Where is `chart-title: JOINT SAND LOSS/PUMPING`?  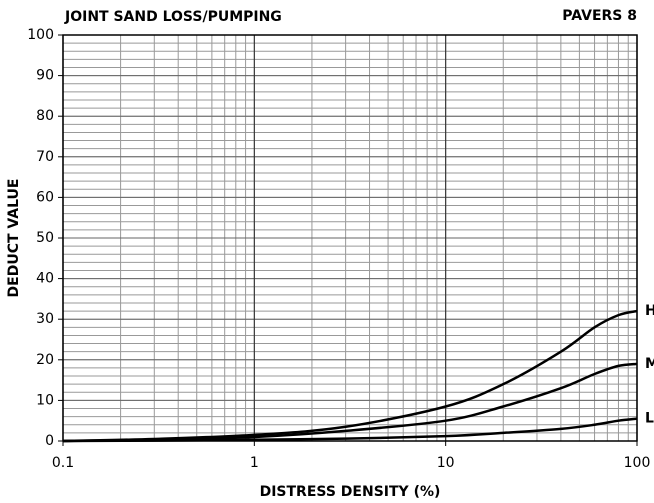 chart-title: JOINT SAND LOSS/PUMPING is located at coordinates (173, 17).